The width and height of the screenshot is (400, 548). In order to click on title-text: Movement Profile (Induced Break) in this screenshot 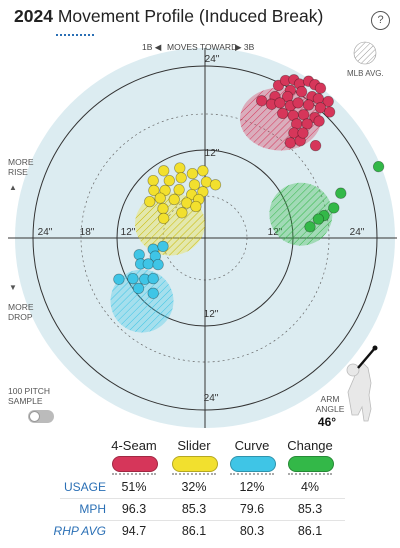, I will do `click(190, 16)`.